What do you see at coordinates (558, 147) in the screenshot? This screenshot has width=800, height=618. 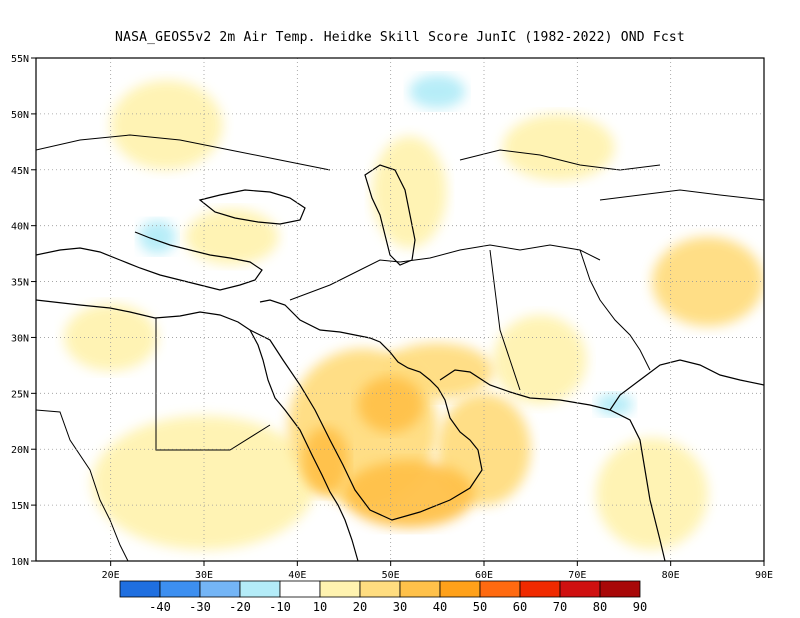 I see `region-kazakh` at bounding box center [558, 147].